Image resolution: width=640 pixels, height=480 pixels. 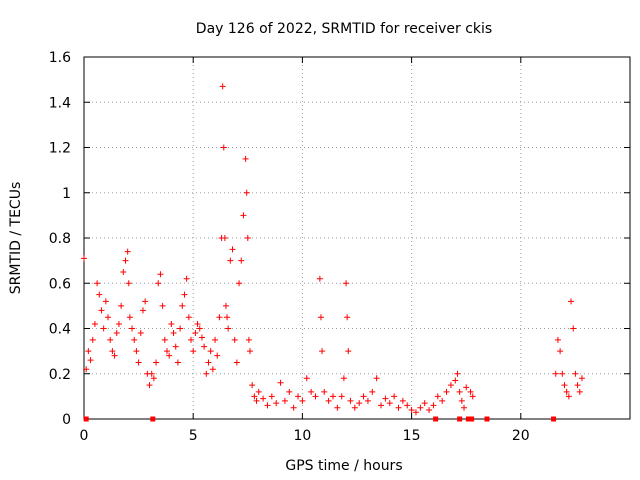 What do you see at coordinates (84, 436) in the screenshot?
I see `x-tick-label: 0` at bounding box center [84, 436].